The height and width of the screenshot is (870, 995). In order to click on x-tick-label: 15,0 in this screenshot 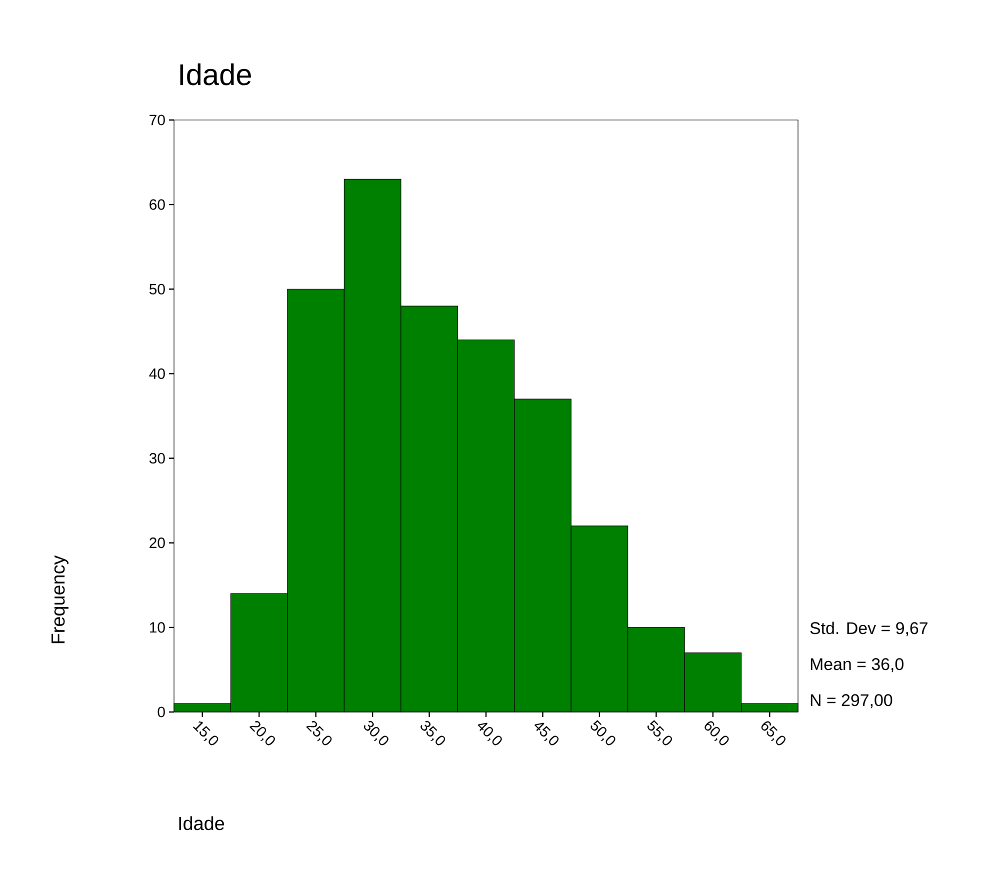, I will do `click(205, 733)`.